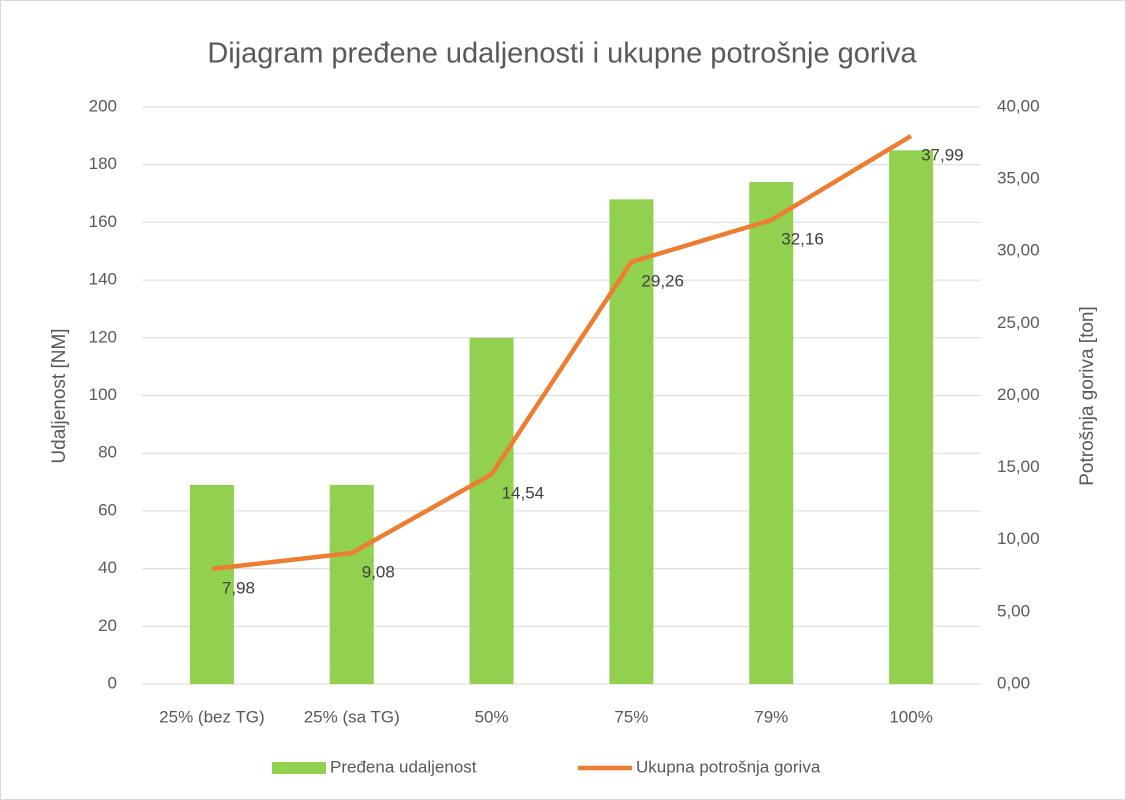 Image resolution: width=1126 pixels, height=800 pixels. I want to click on y2-tick-label: 0,00, so click(1013, 682).